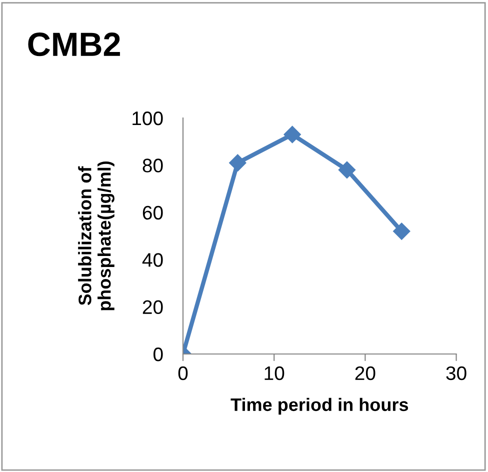 Image resolution: width=488 pixels, height=472 pixels. What do you see at coordinates (158, 354) in the screenshot?
I see `y-tick-label: 0` at bounding box center [158, 354].